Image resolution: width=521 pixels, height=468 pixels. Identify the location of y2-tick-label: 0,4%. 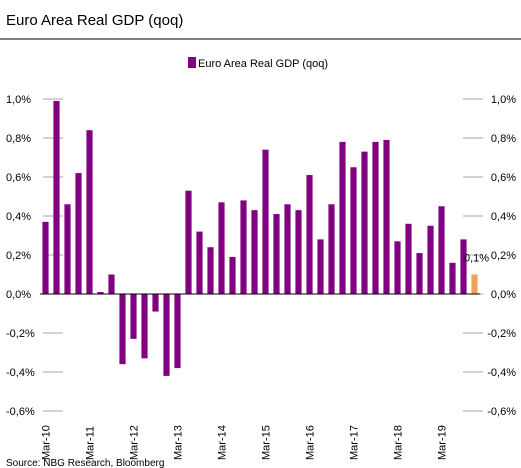
(503, 217).